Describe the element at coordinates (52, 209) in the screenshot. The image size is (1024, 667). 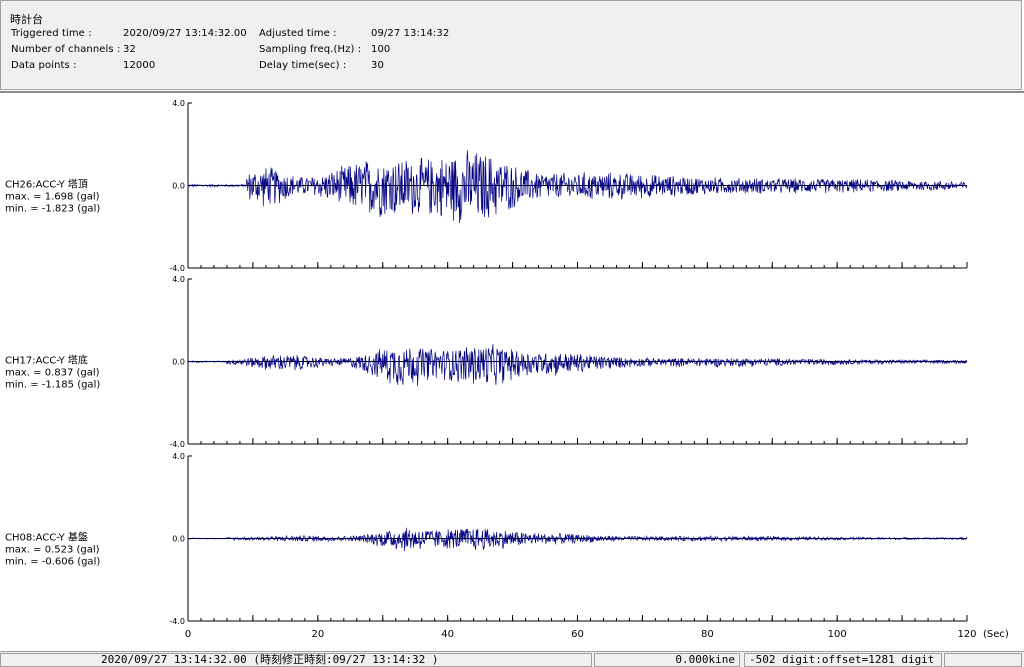
I see `channel-min: min. = -1.823 (gal)` at that location.